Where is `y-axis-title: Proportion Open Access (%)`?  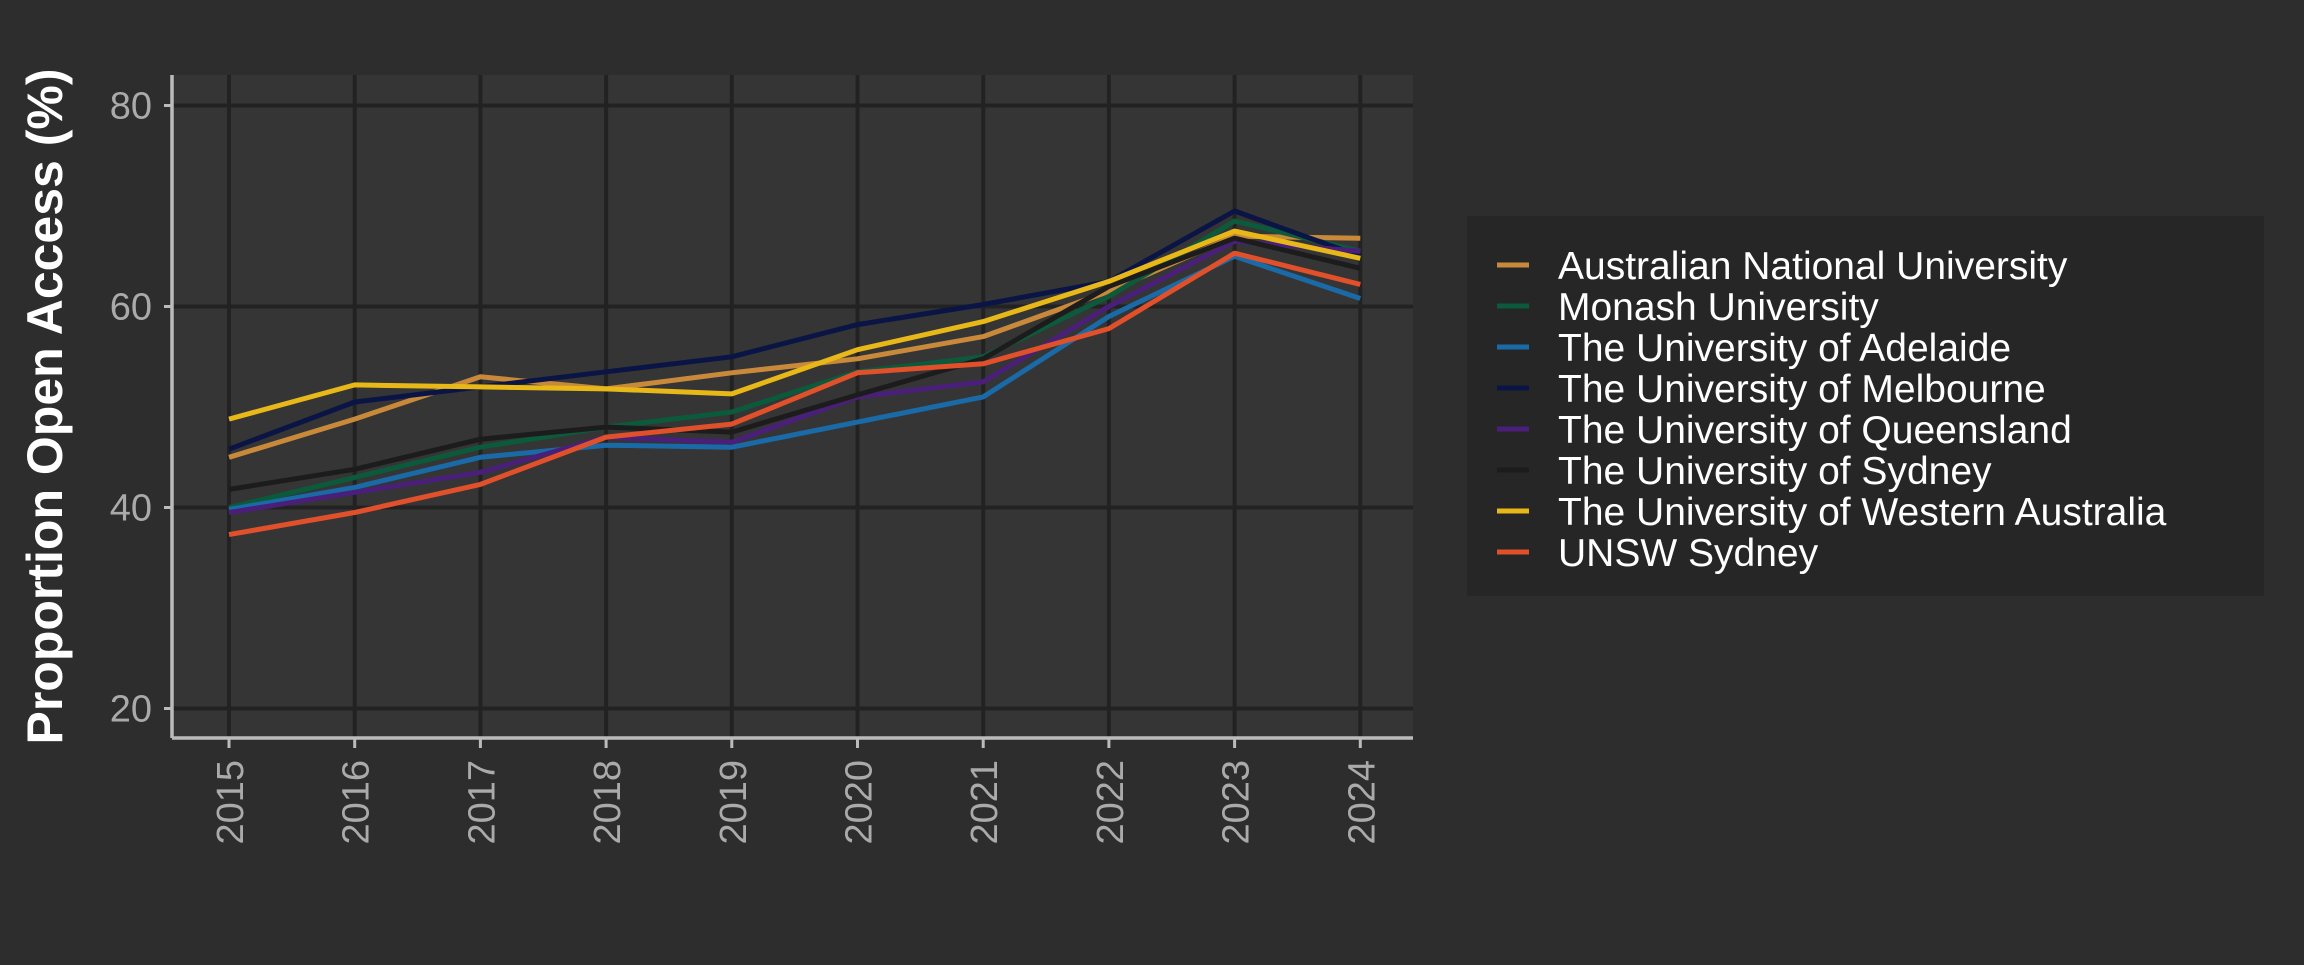
y-axis-title: Proportion Open Access (%) is located at coordinates (45, 406).